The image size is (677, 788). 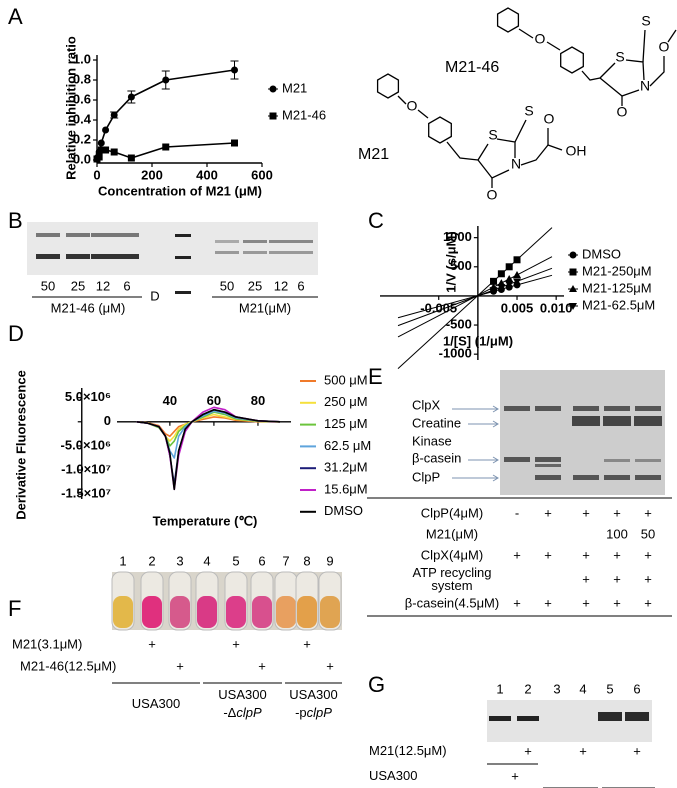 What do you see at coordinates (313, 712) in the screenshot?
I see `group-label: -pclpP` at bounding box center [313, 712].